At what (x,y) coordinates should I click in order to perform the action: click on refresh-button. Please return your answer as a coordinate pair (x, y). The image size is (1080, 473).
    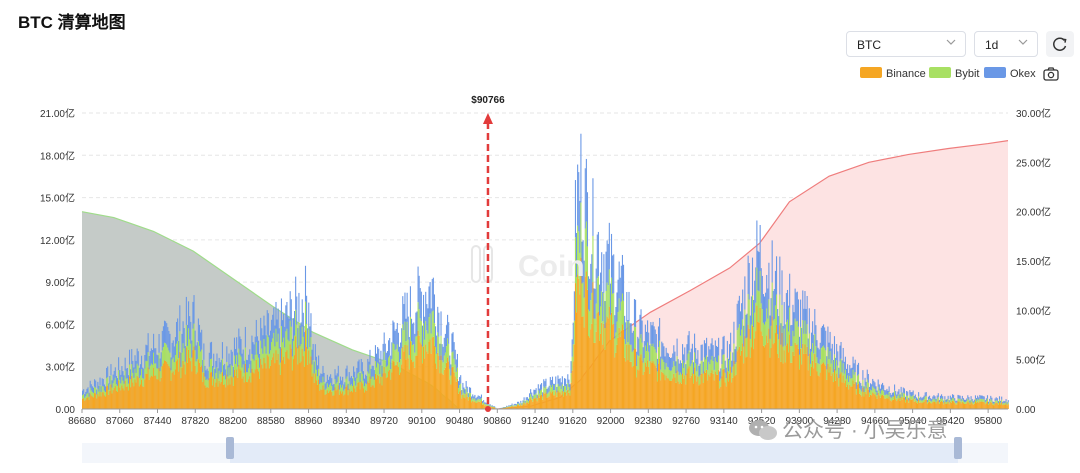
    Looking at the image, I should click on (1060, 44).